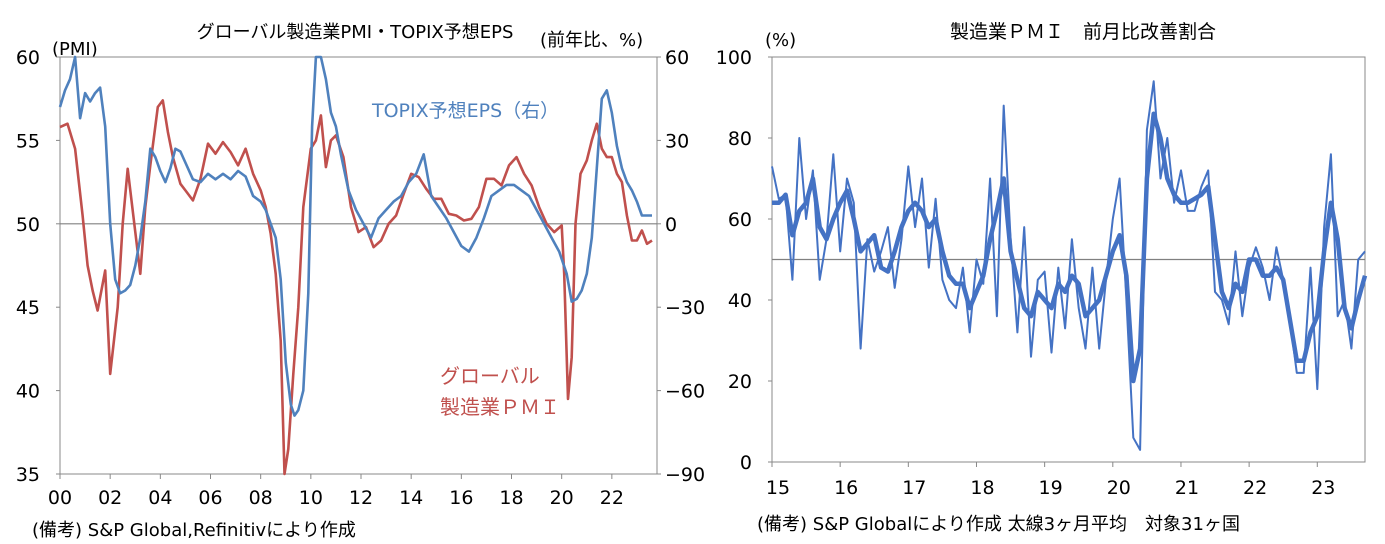 The height and width of the screenshot is (544, 1385). What do you see at coordinates (210, 498) in the screenshot?
I see `left-x-tick-label: 06` at bounding box center [210, 498].